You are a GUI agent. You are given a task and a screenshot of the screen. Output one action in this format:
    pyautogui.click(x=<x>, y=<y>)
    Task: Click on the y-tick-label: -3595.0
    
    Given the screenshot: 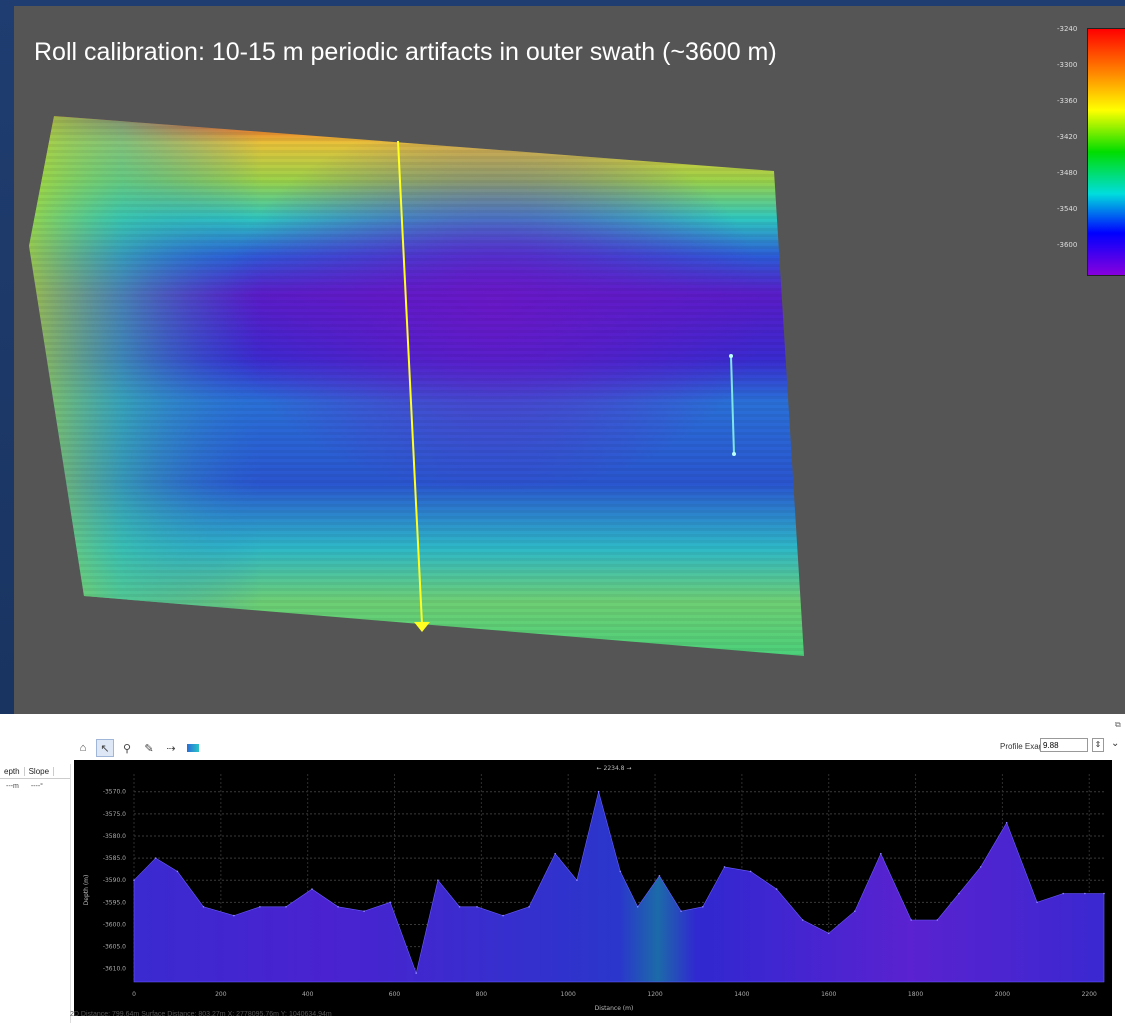 What is the action you would take?
    pyautogui.click(x=114, y=902)
    